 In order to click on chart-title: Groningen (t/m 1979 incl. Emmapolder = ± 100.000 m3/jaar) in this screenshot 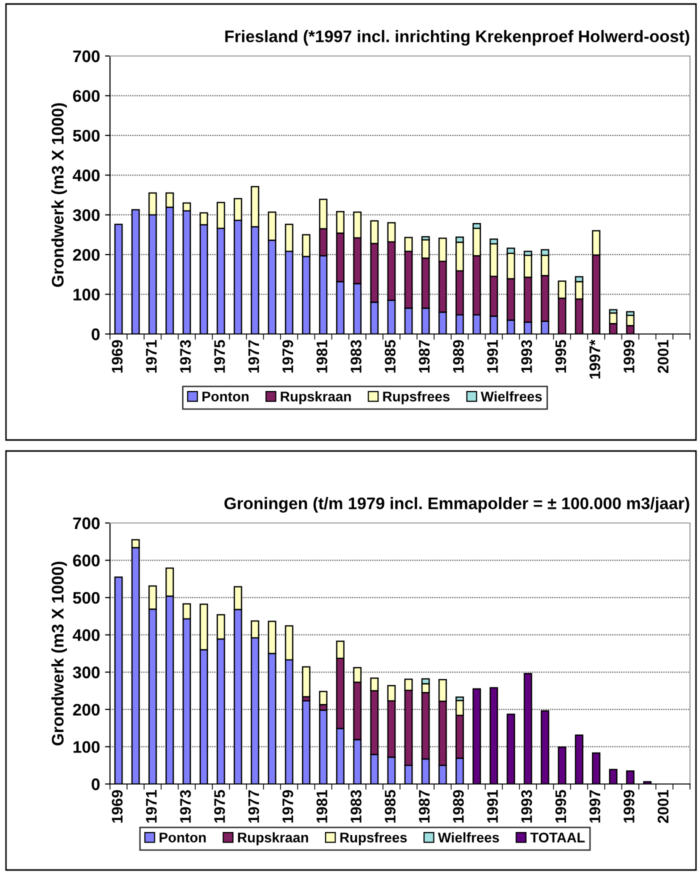, I will do `click(457, 505)`.